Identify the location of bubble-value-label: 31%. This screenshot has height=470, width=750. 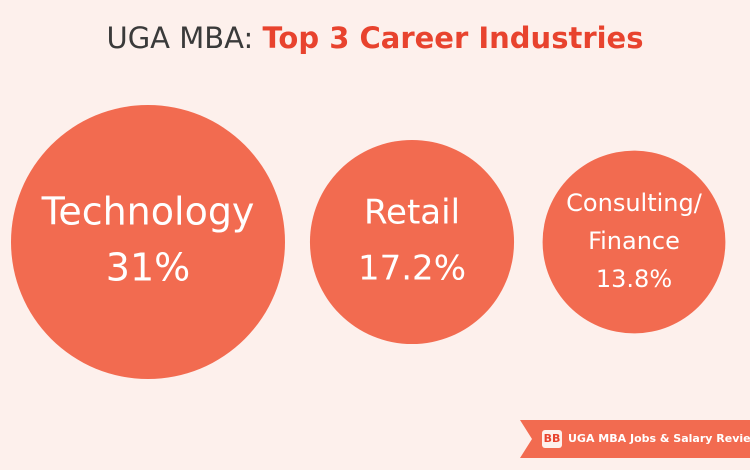
(148, 268).